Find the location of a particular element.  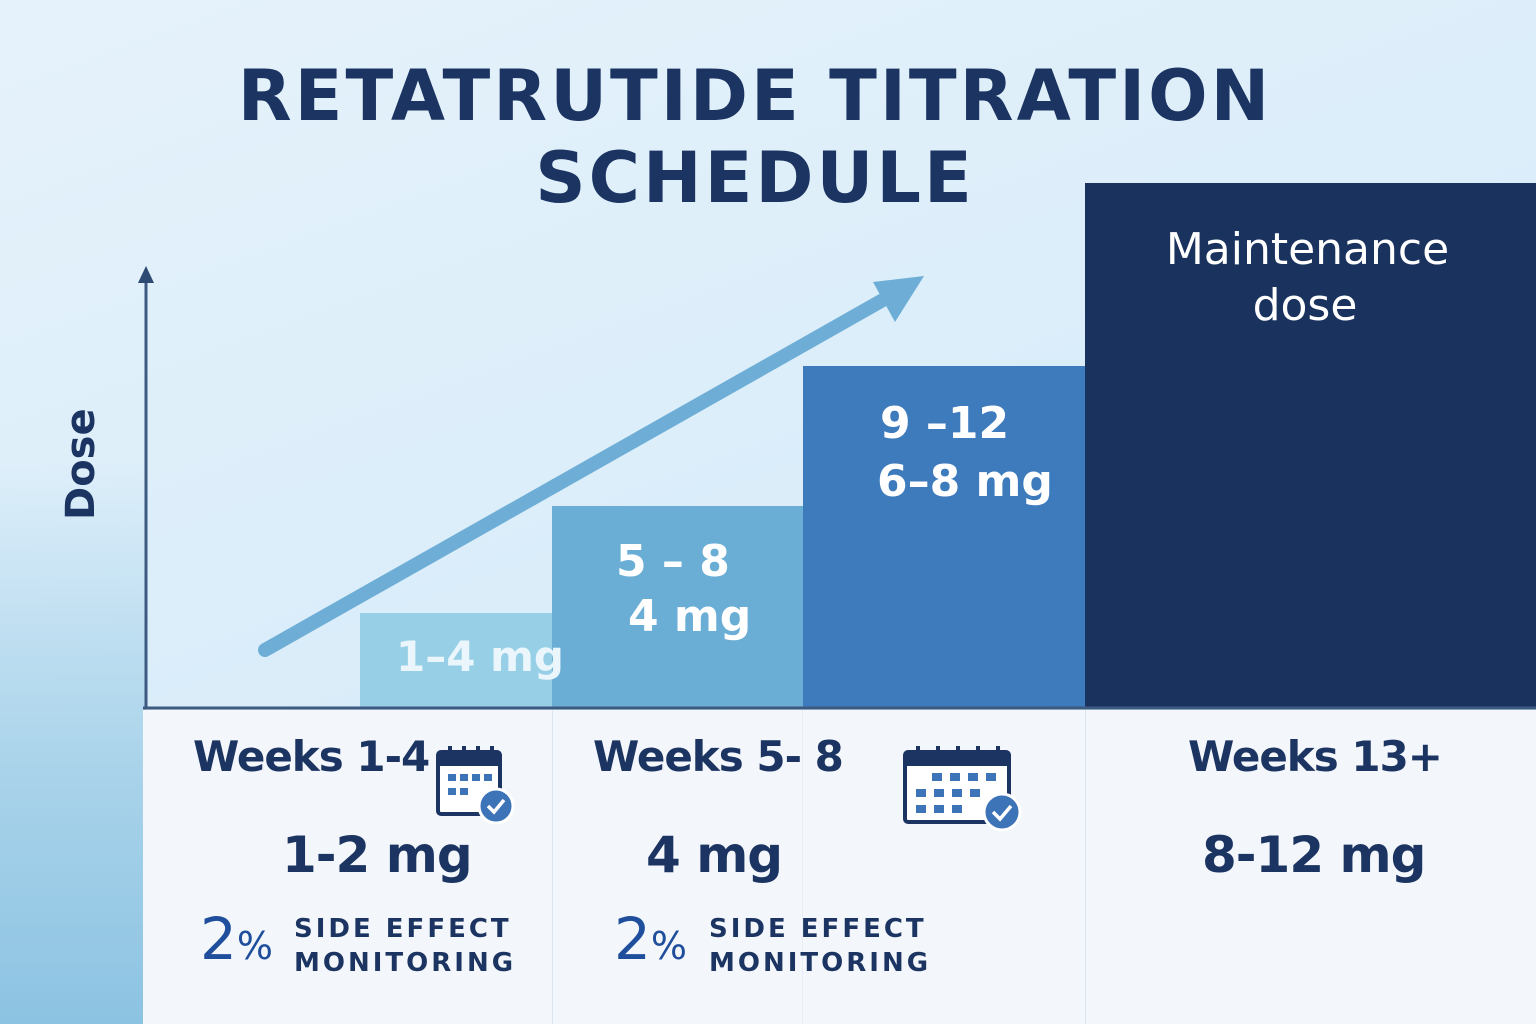

bar-label: Maintenance is located at coordinates (1307, 249).